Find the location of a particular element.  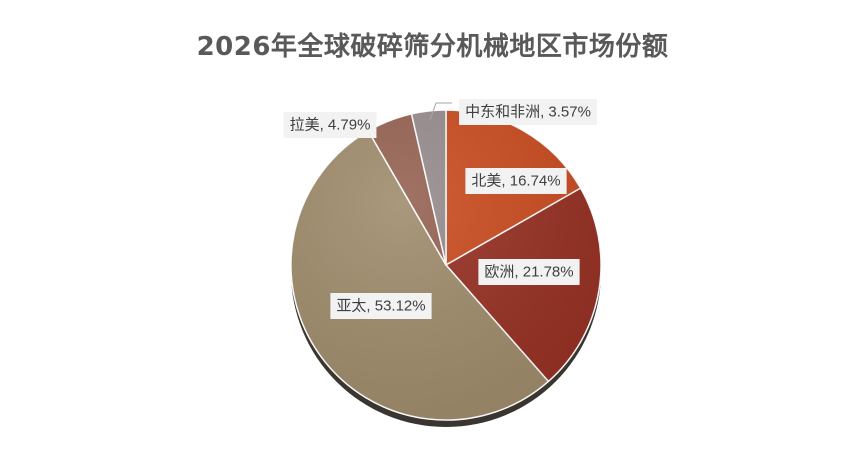

data-label-3: 亚太, 53.12% is located at coordinates (381, 306).